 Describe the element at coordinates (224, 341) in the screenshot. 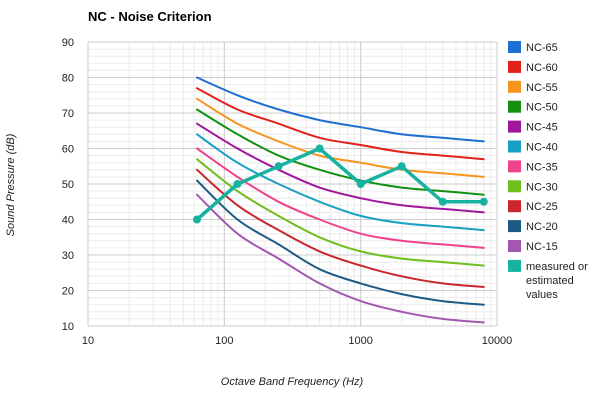

I see `x-tick-label: 100` at that location.